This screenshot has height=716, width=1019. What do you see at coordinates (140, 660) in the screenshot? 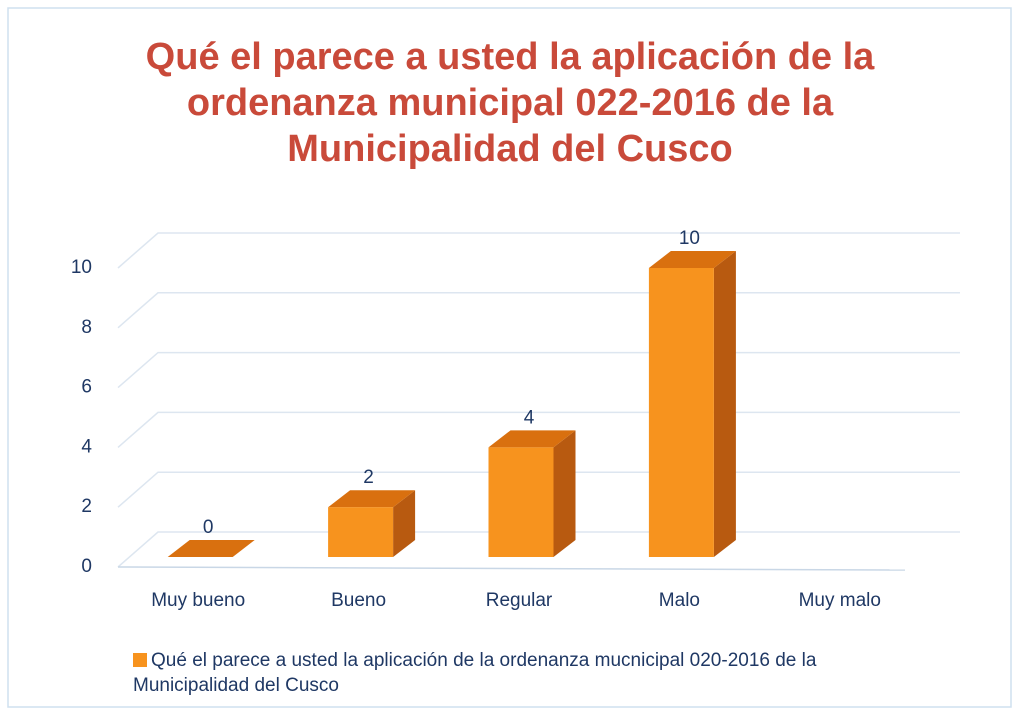
I see `legend-swatch` at bounding box center [140, 660].